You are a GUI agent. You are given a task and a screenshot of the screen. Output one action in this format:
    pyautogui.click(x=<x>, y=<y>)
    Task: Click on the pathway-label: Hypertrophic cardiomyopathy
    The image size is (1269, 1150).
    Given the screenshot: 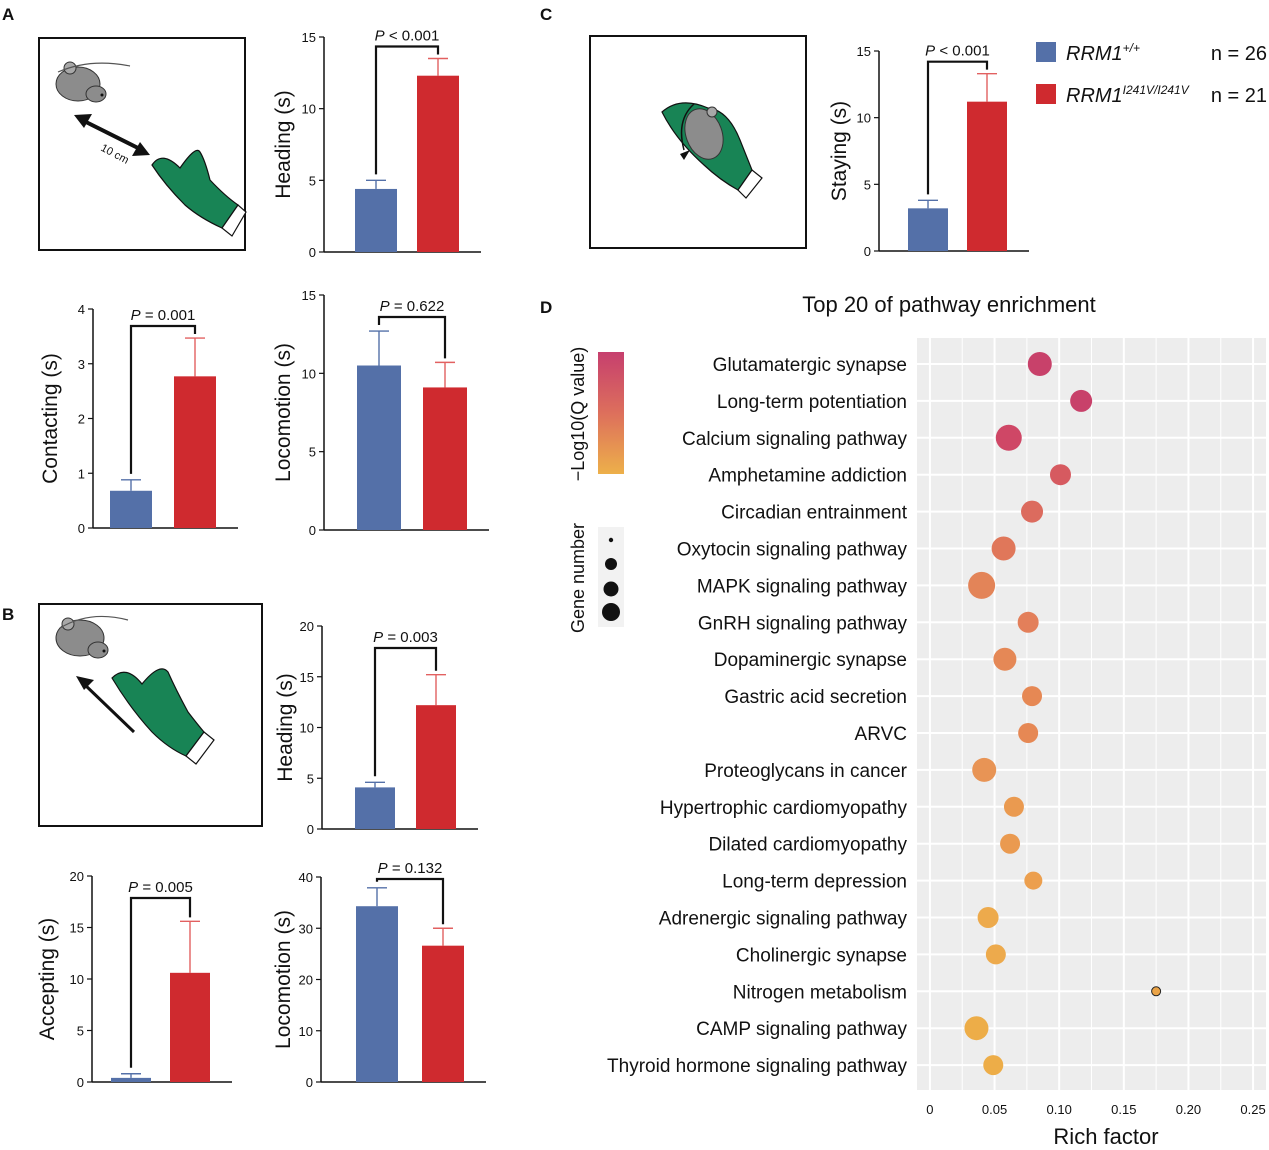 What is the action you would take?
    pyautogui.click(x=784, y=808)
    